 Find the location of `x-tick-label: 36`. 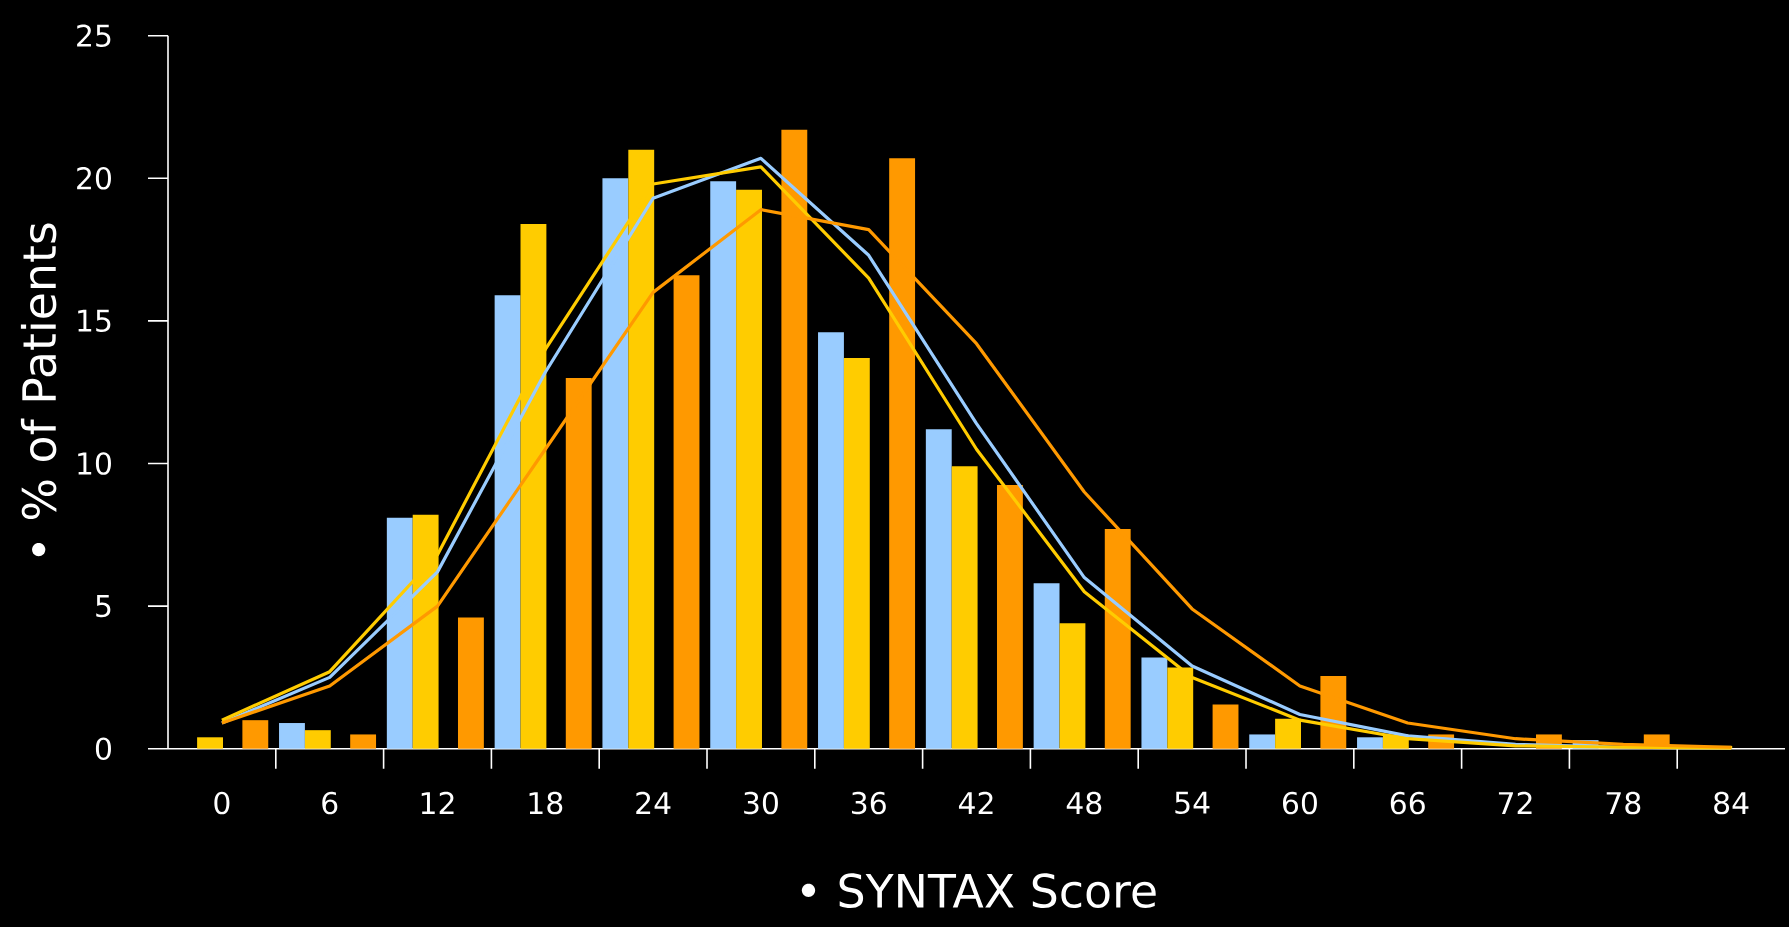

x-tick-label: 36 is located at coordinates (868, 803).